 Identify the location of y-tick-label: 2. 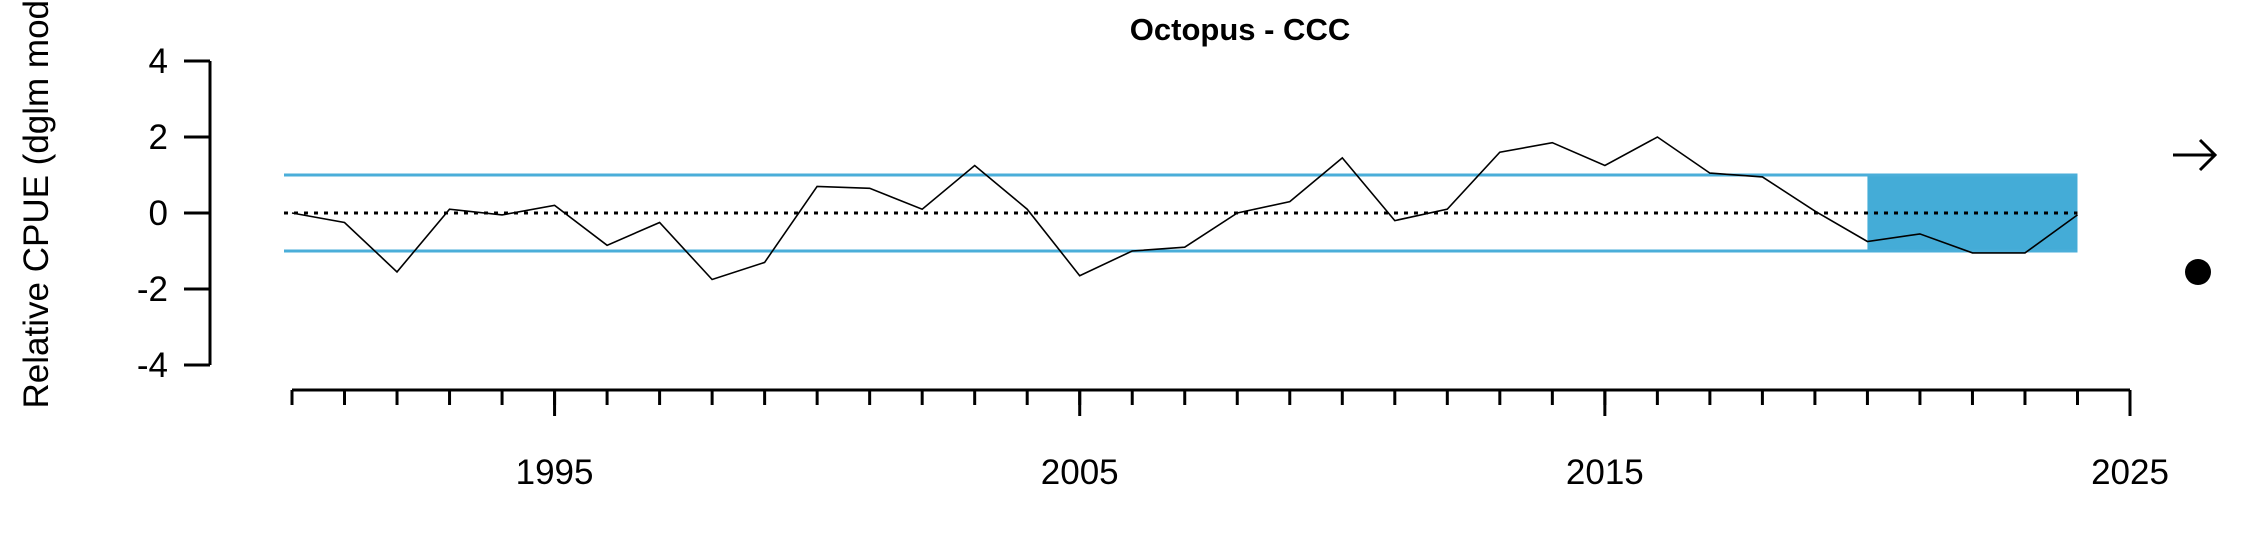
(158, 137).